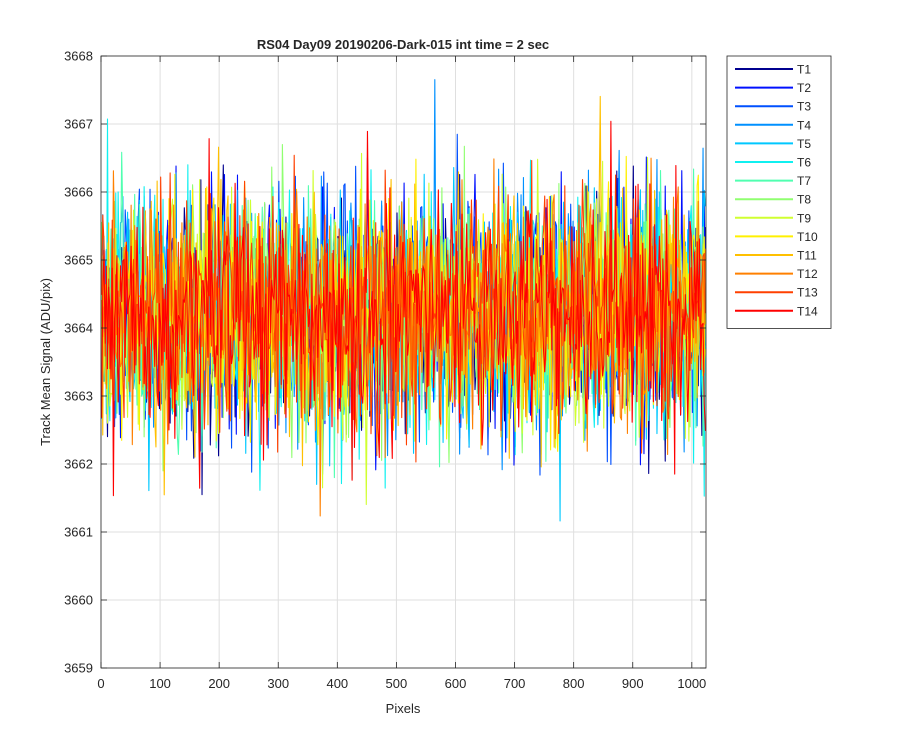  Describe the element at coordinates (456, 683) in the screenshot. I see `x-tick-label: 600` at that location.